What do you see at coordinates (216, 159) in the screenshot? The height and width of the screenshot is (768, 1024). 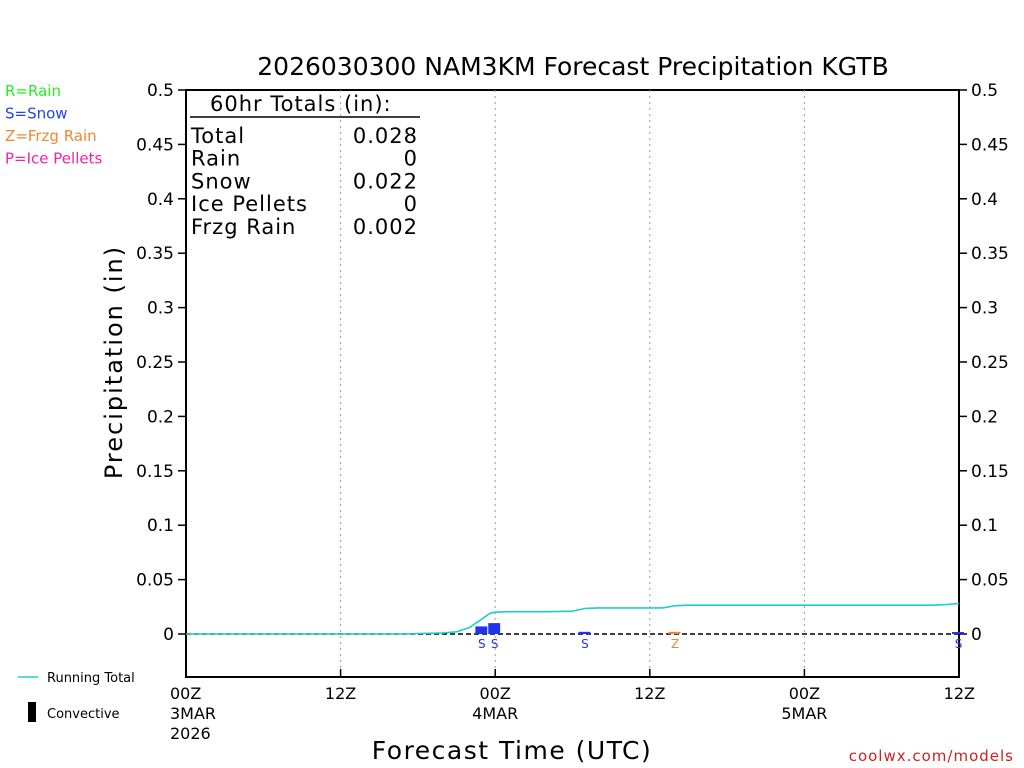 I see `totals-label-1: Rain` at bounding box center [216, 159].